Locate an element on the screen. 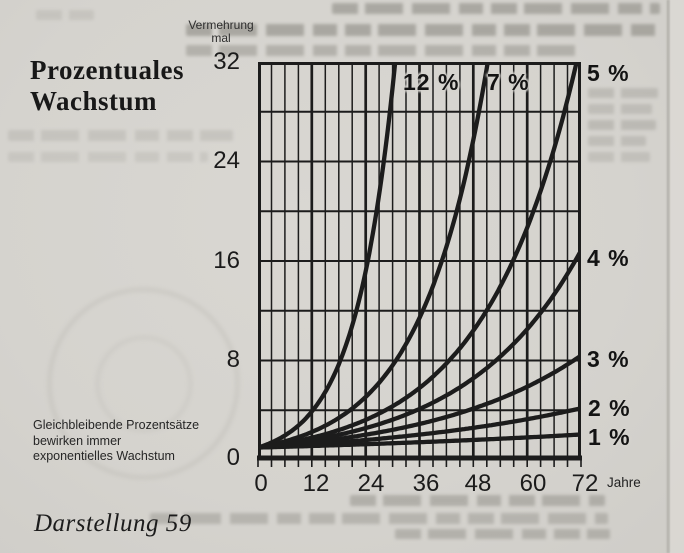 The image size is (684, 553). curve-label-7pct: 7 % is located at coordinates (508, 82).